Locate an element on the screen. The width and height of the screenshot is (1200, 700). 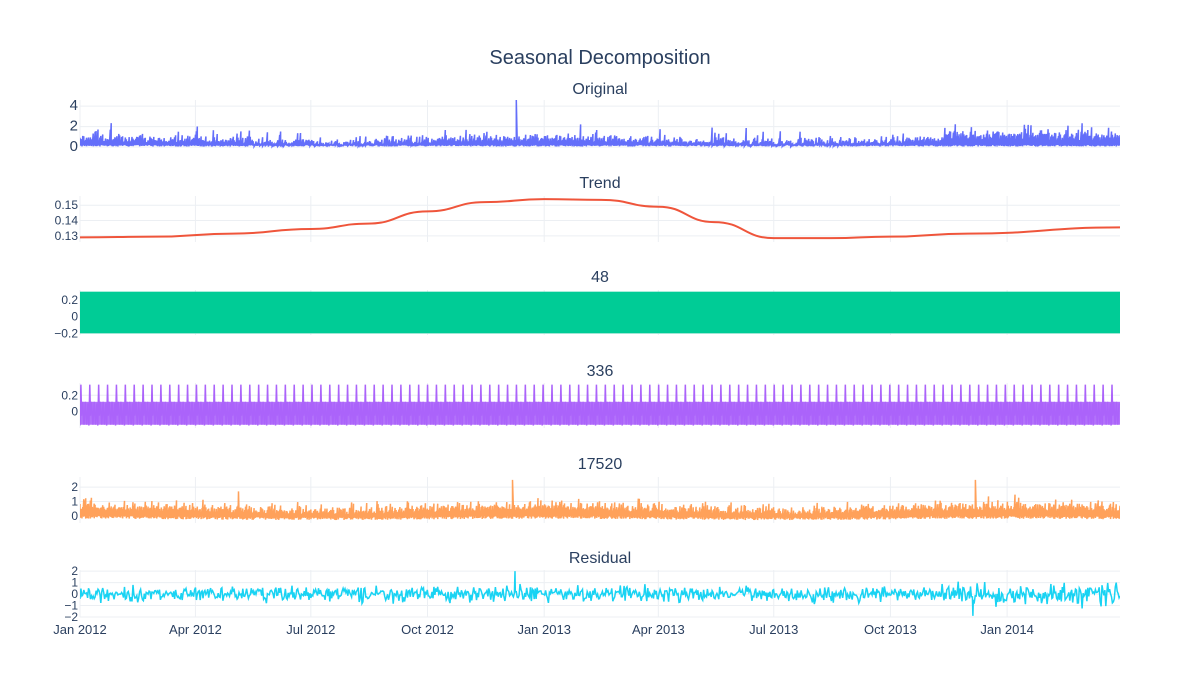
x-tick-label: Oct 2012 is located at coordinates (427, 629).